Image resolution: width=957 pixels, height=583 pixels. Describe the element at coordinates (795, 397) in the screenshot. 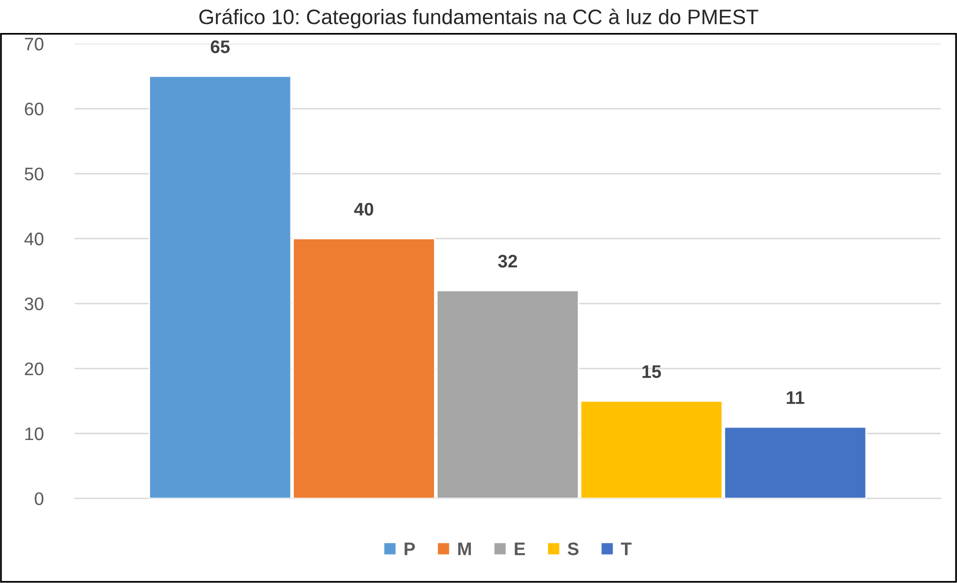

I see `data-label: 11` at that location.